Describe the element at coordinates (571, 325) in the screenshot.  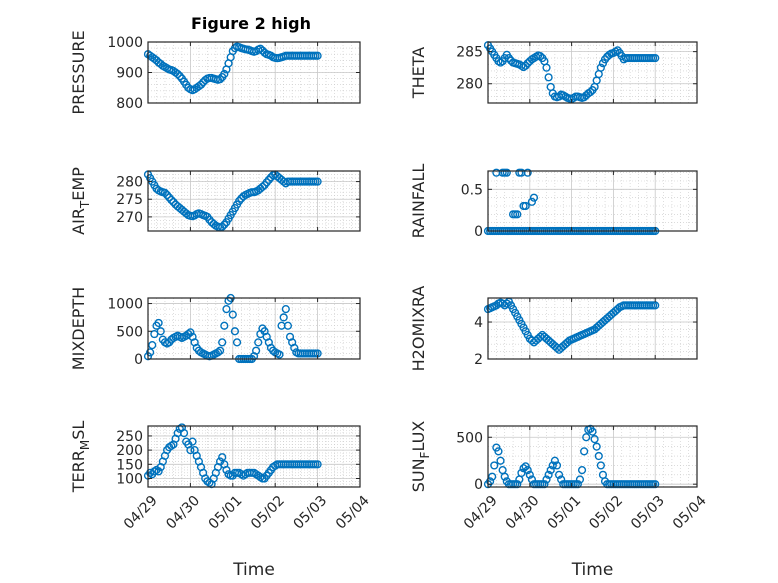
I see `h2omixra-series` at that location.